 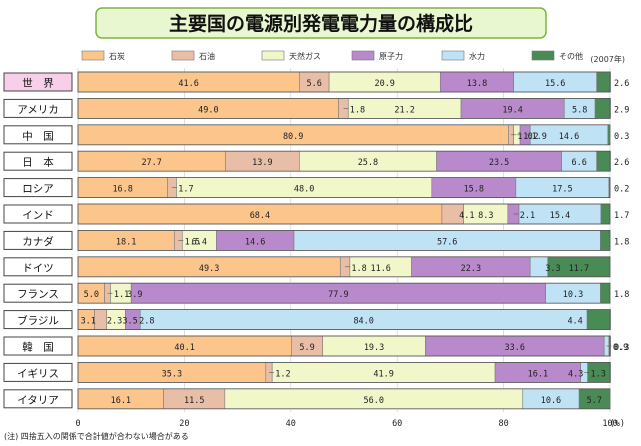 I want to click on bar-row-8: 5.0 1.13.9 77.9 10.3 1.8, so click(x=353, y=293).